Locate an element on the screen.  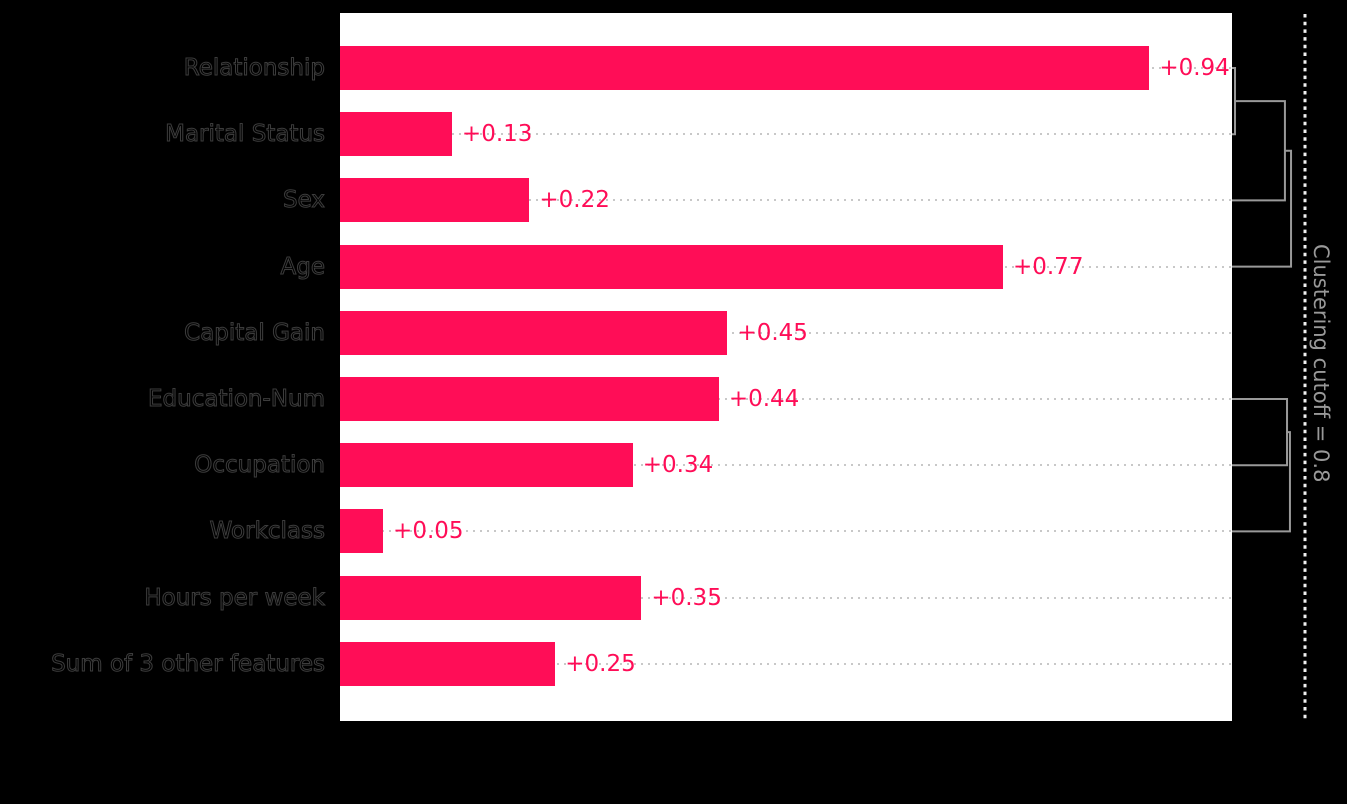
y-tick-label: Workclass is located at coordinates (267, 531).